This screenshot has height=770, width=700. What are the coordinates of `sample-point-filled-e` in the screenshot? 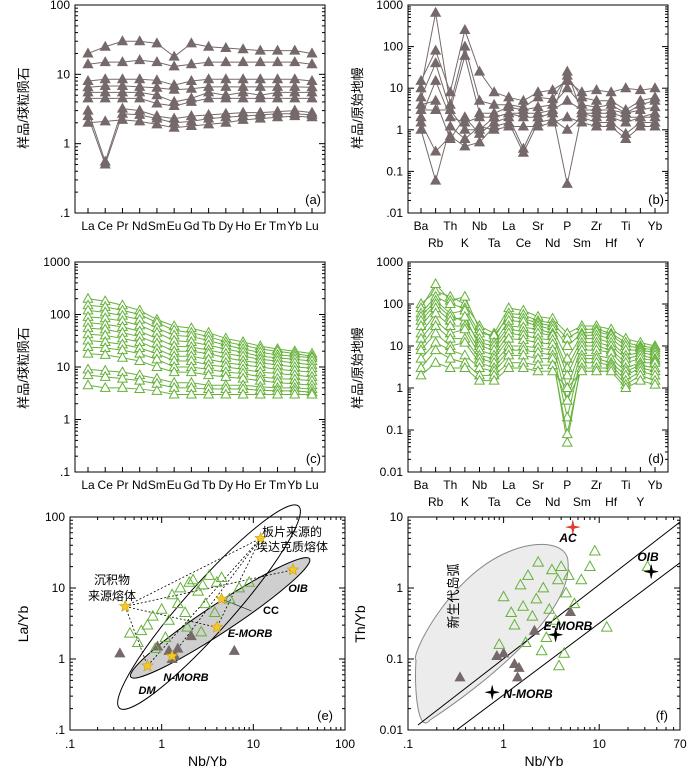 It's located at (191, 635).